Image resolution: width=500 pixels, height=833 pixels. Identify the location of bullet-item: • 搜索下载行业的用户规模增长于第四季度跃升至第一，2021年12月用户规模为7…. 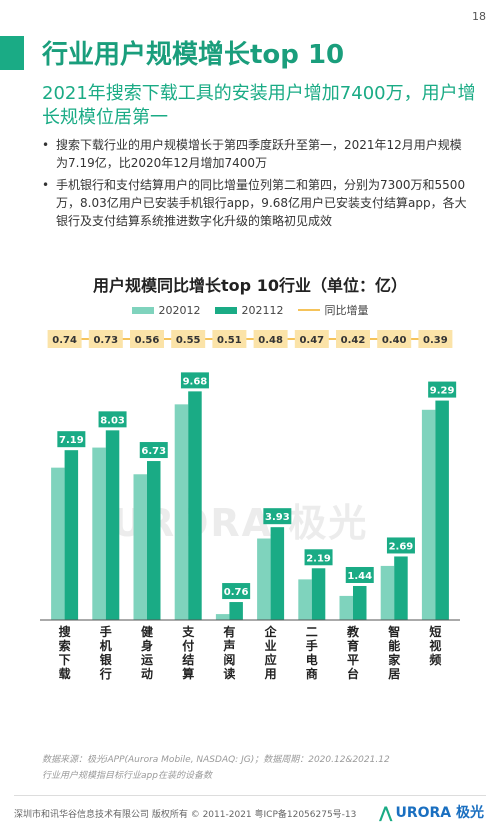
(257, 154).